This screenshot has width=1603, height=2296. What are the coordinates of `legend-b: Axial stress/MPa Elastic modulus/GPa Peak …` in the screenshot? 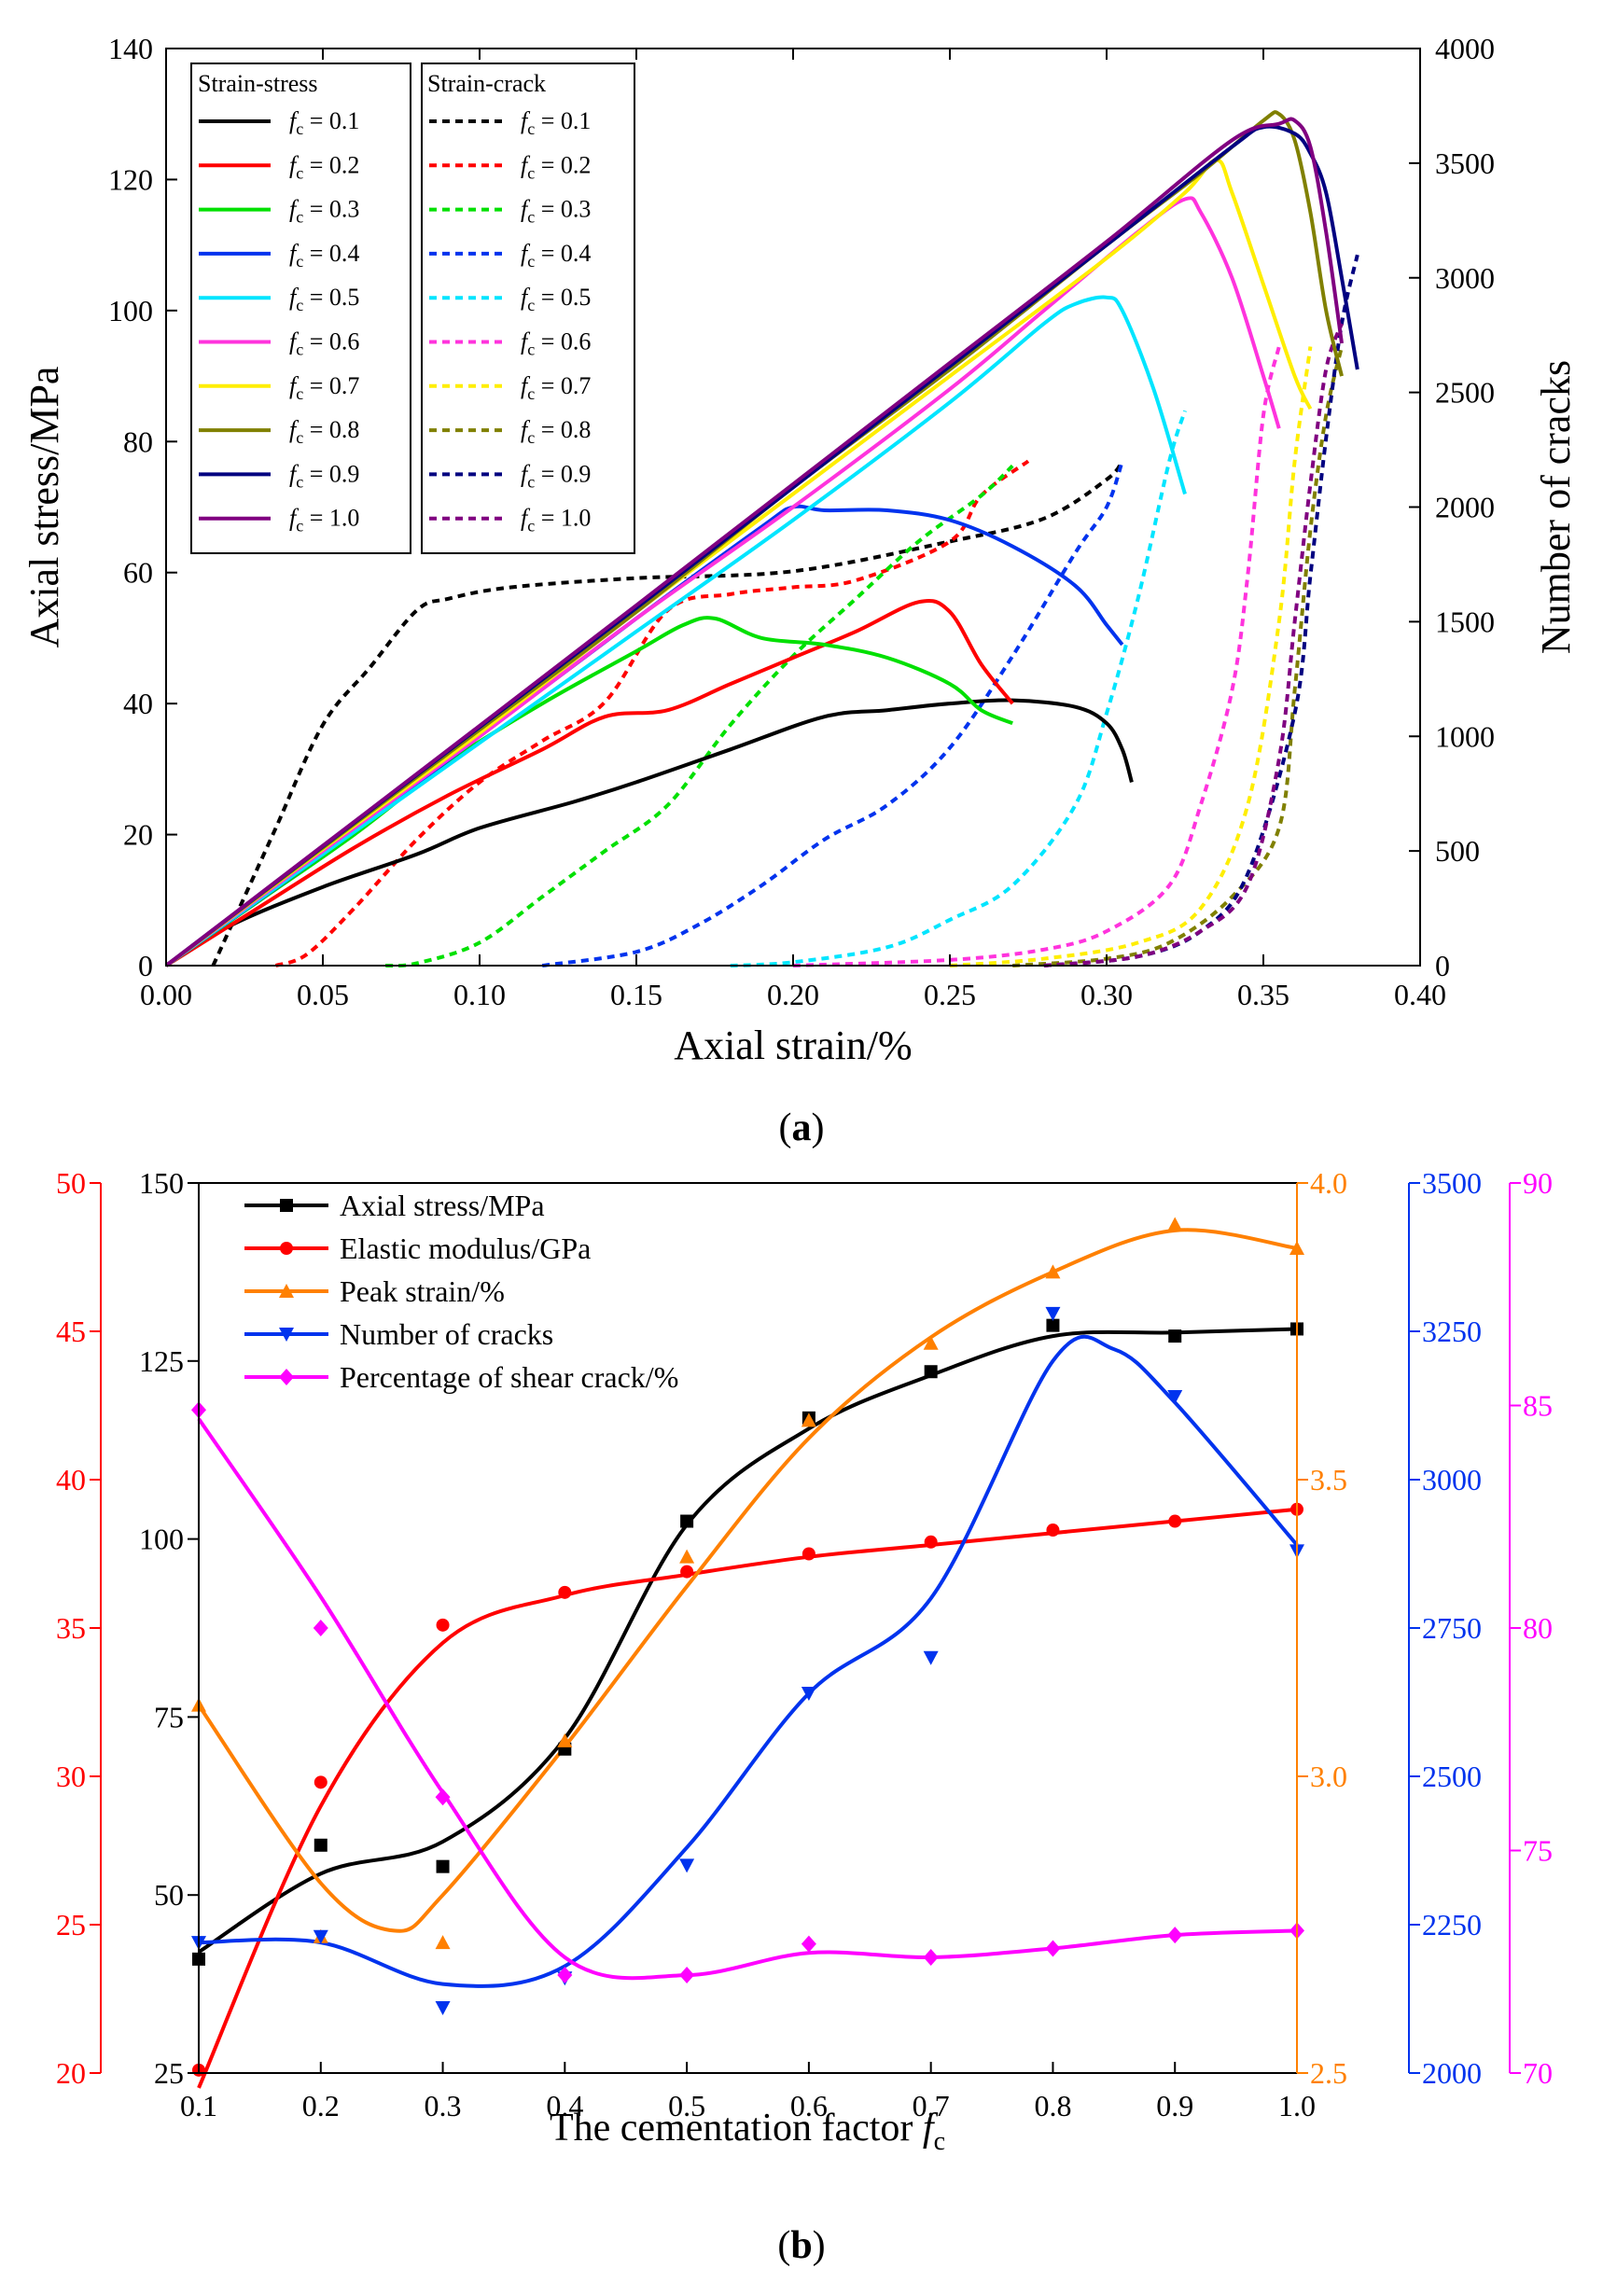 It's located at (461, 1291).